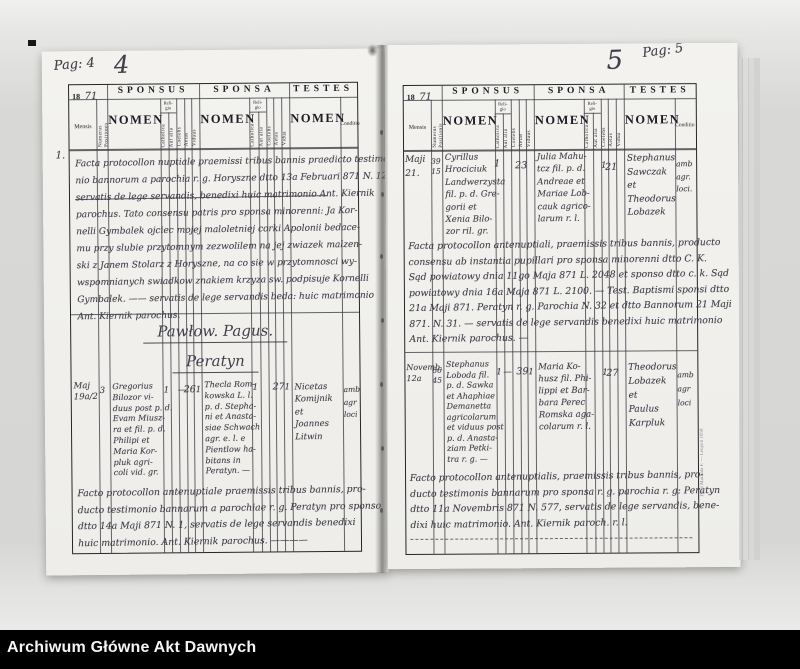 This screenshot has width=800, height=669. What do you see at coordinates (102, 391) in the screenshot?
I see `handwritten-line: 3` at bounding box center [102, 391].